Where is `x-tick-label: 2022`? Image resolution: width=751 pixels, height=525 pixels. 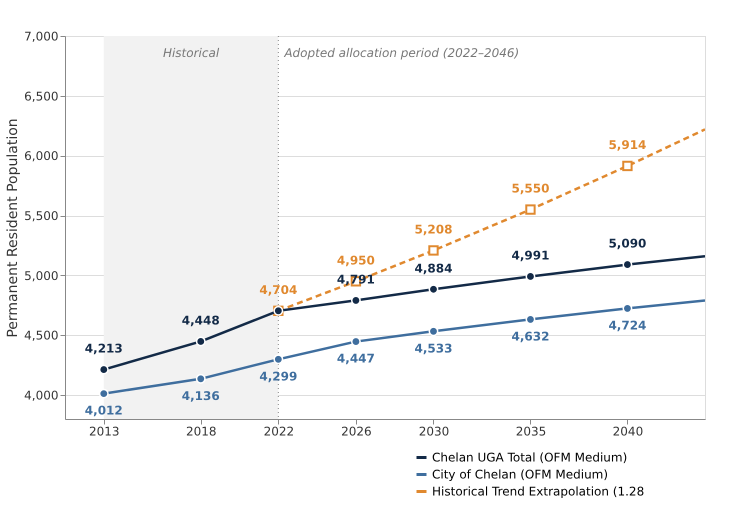 x-tick-label: 2022 is located at coordinates (279, 431).